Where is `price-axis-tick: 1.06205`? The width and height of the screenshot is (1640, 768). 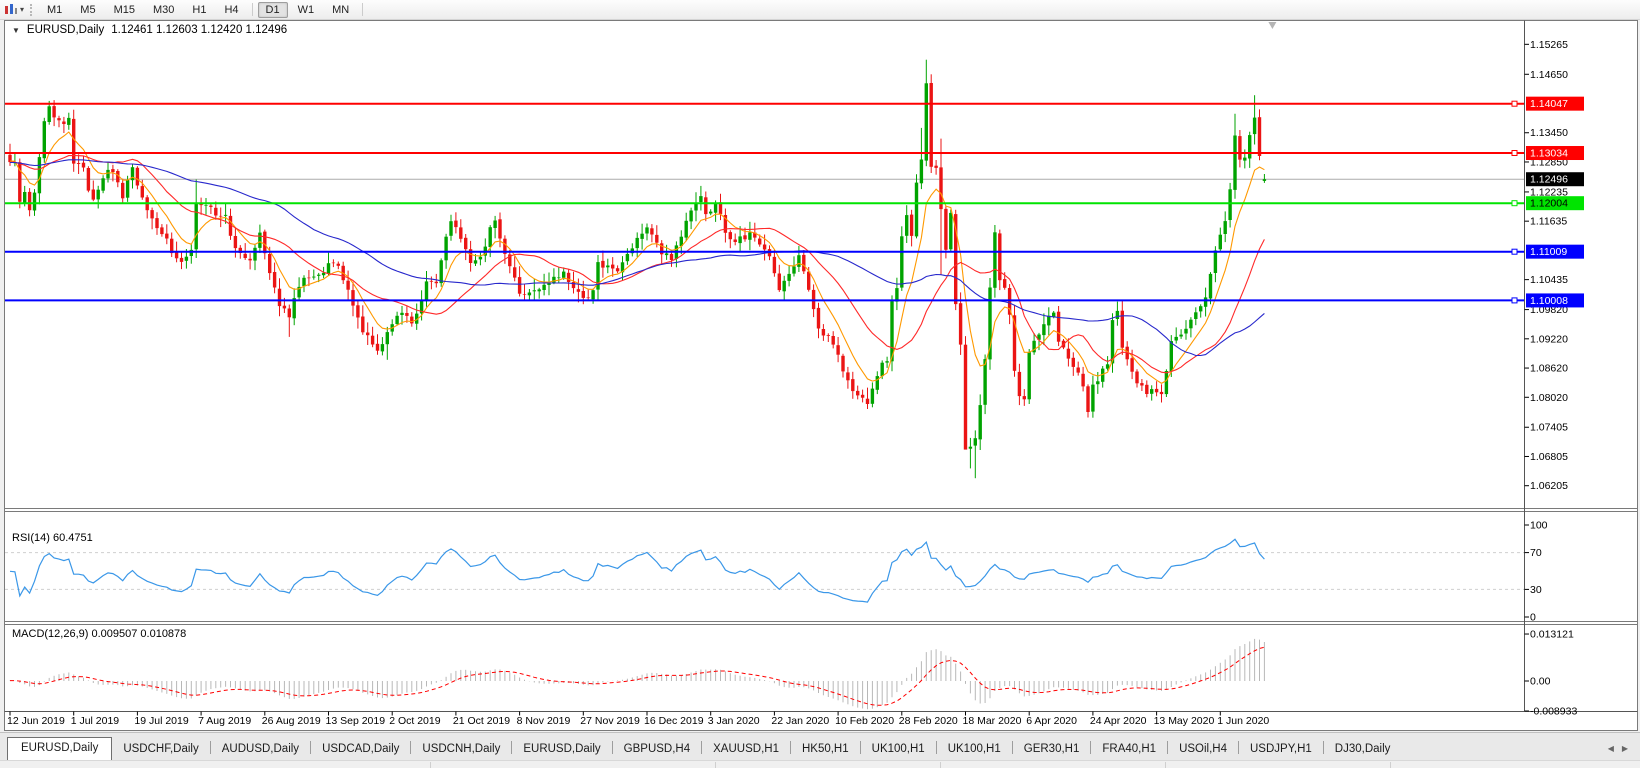
price-axis-tick: 1.06205 is located at coordinates (1549, 486).